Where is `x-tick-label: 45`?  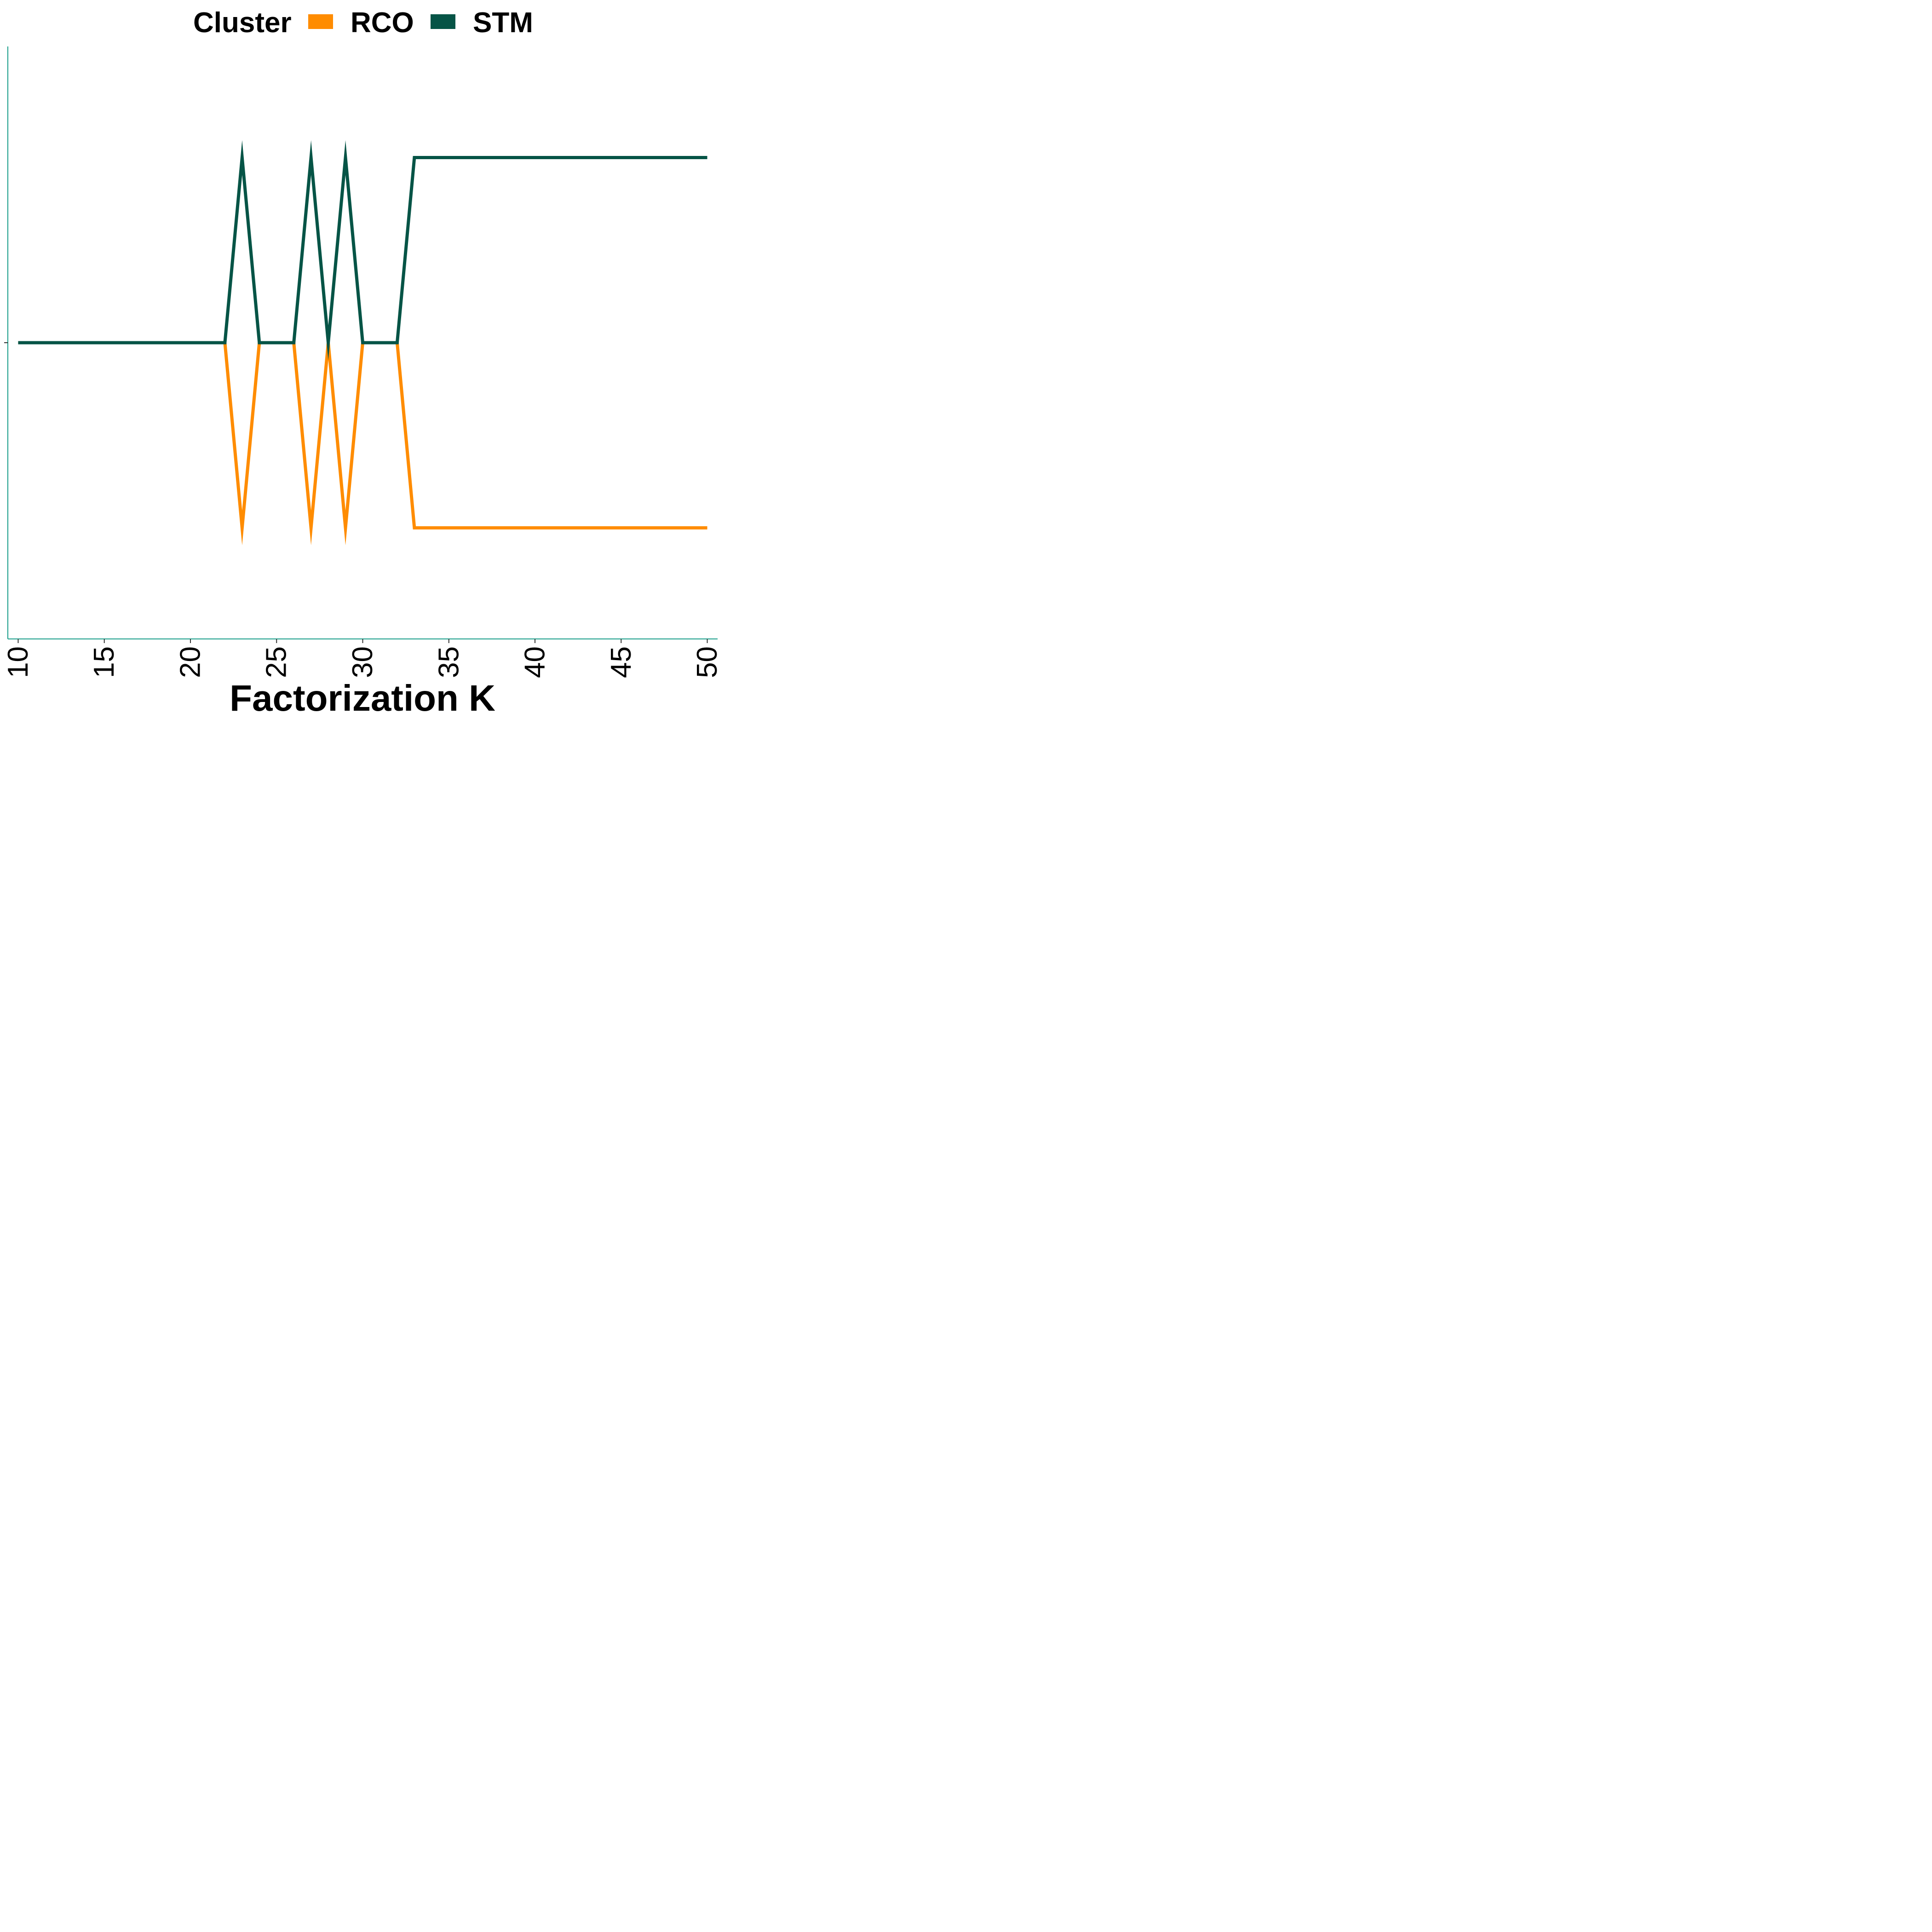 x-tick-label: 45 is located at coordinates (621, 662).